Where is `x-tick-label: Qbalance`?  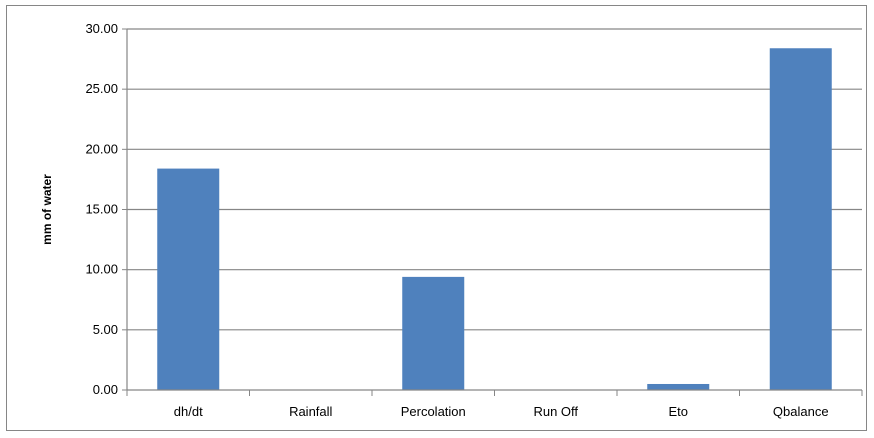 x-tick-label: Qbalance is located at coordinates (801, 411).